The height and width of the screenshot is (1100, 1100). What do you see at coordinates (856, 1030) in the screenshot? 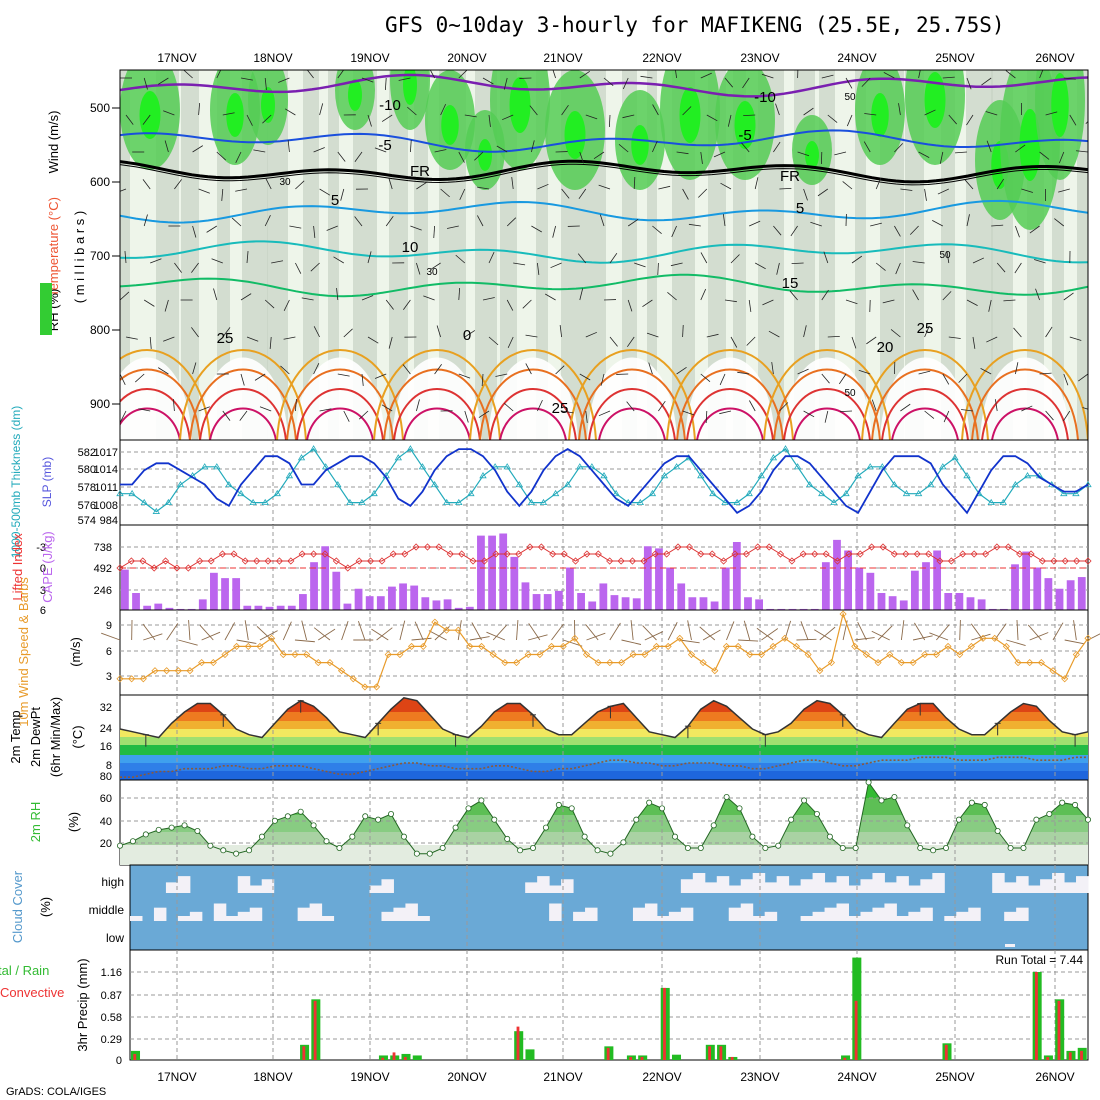
I see `convective-precip-bar` at bounding box center [856, 1030].